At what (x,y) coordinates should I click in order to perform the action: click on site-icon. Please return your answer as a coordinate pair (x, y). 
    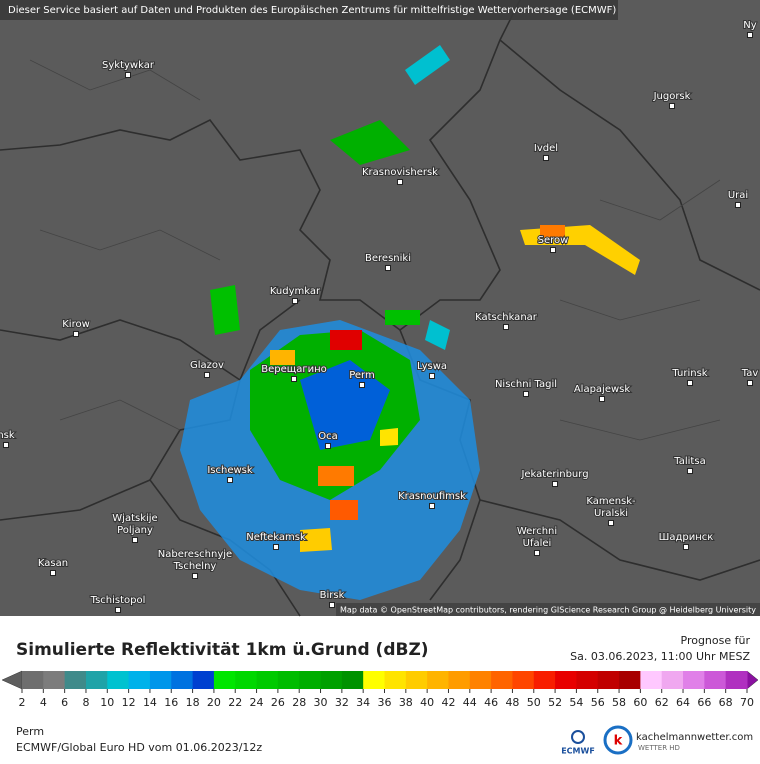
    Looking at the image, I should click on (618, 740).